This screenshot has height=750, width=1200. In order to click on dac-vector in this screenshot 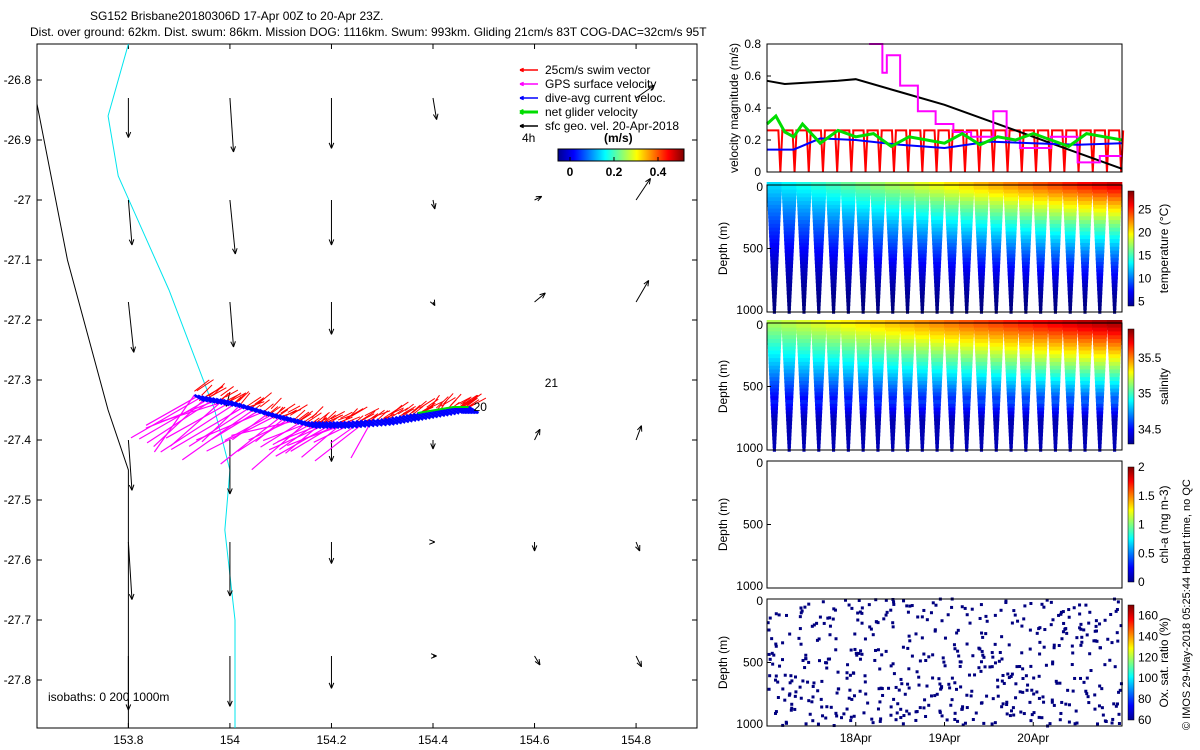, I will do `click(312, 425)`.